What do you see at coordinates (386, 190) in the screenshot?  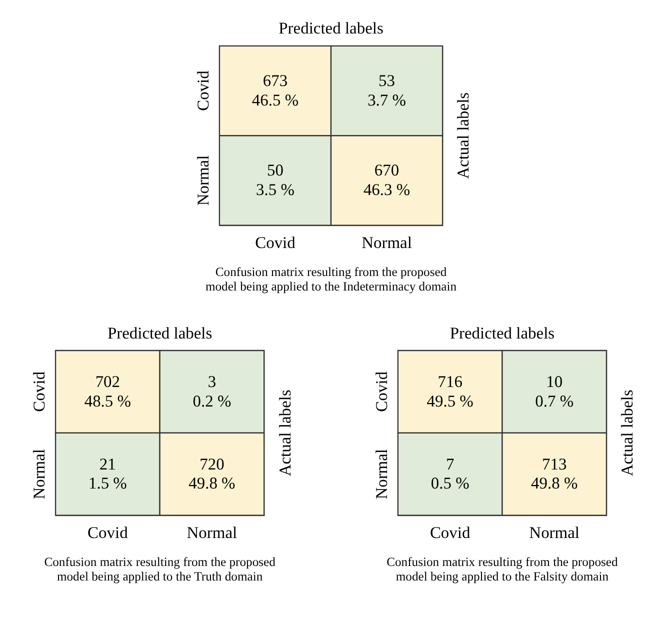 I see `annotation: 46.3 %` at bounding box center [386, 190].